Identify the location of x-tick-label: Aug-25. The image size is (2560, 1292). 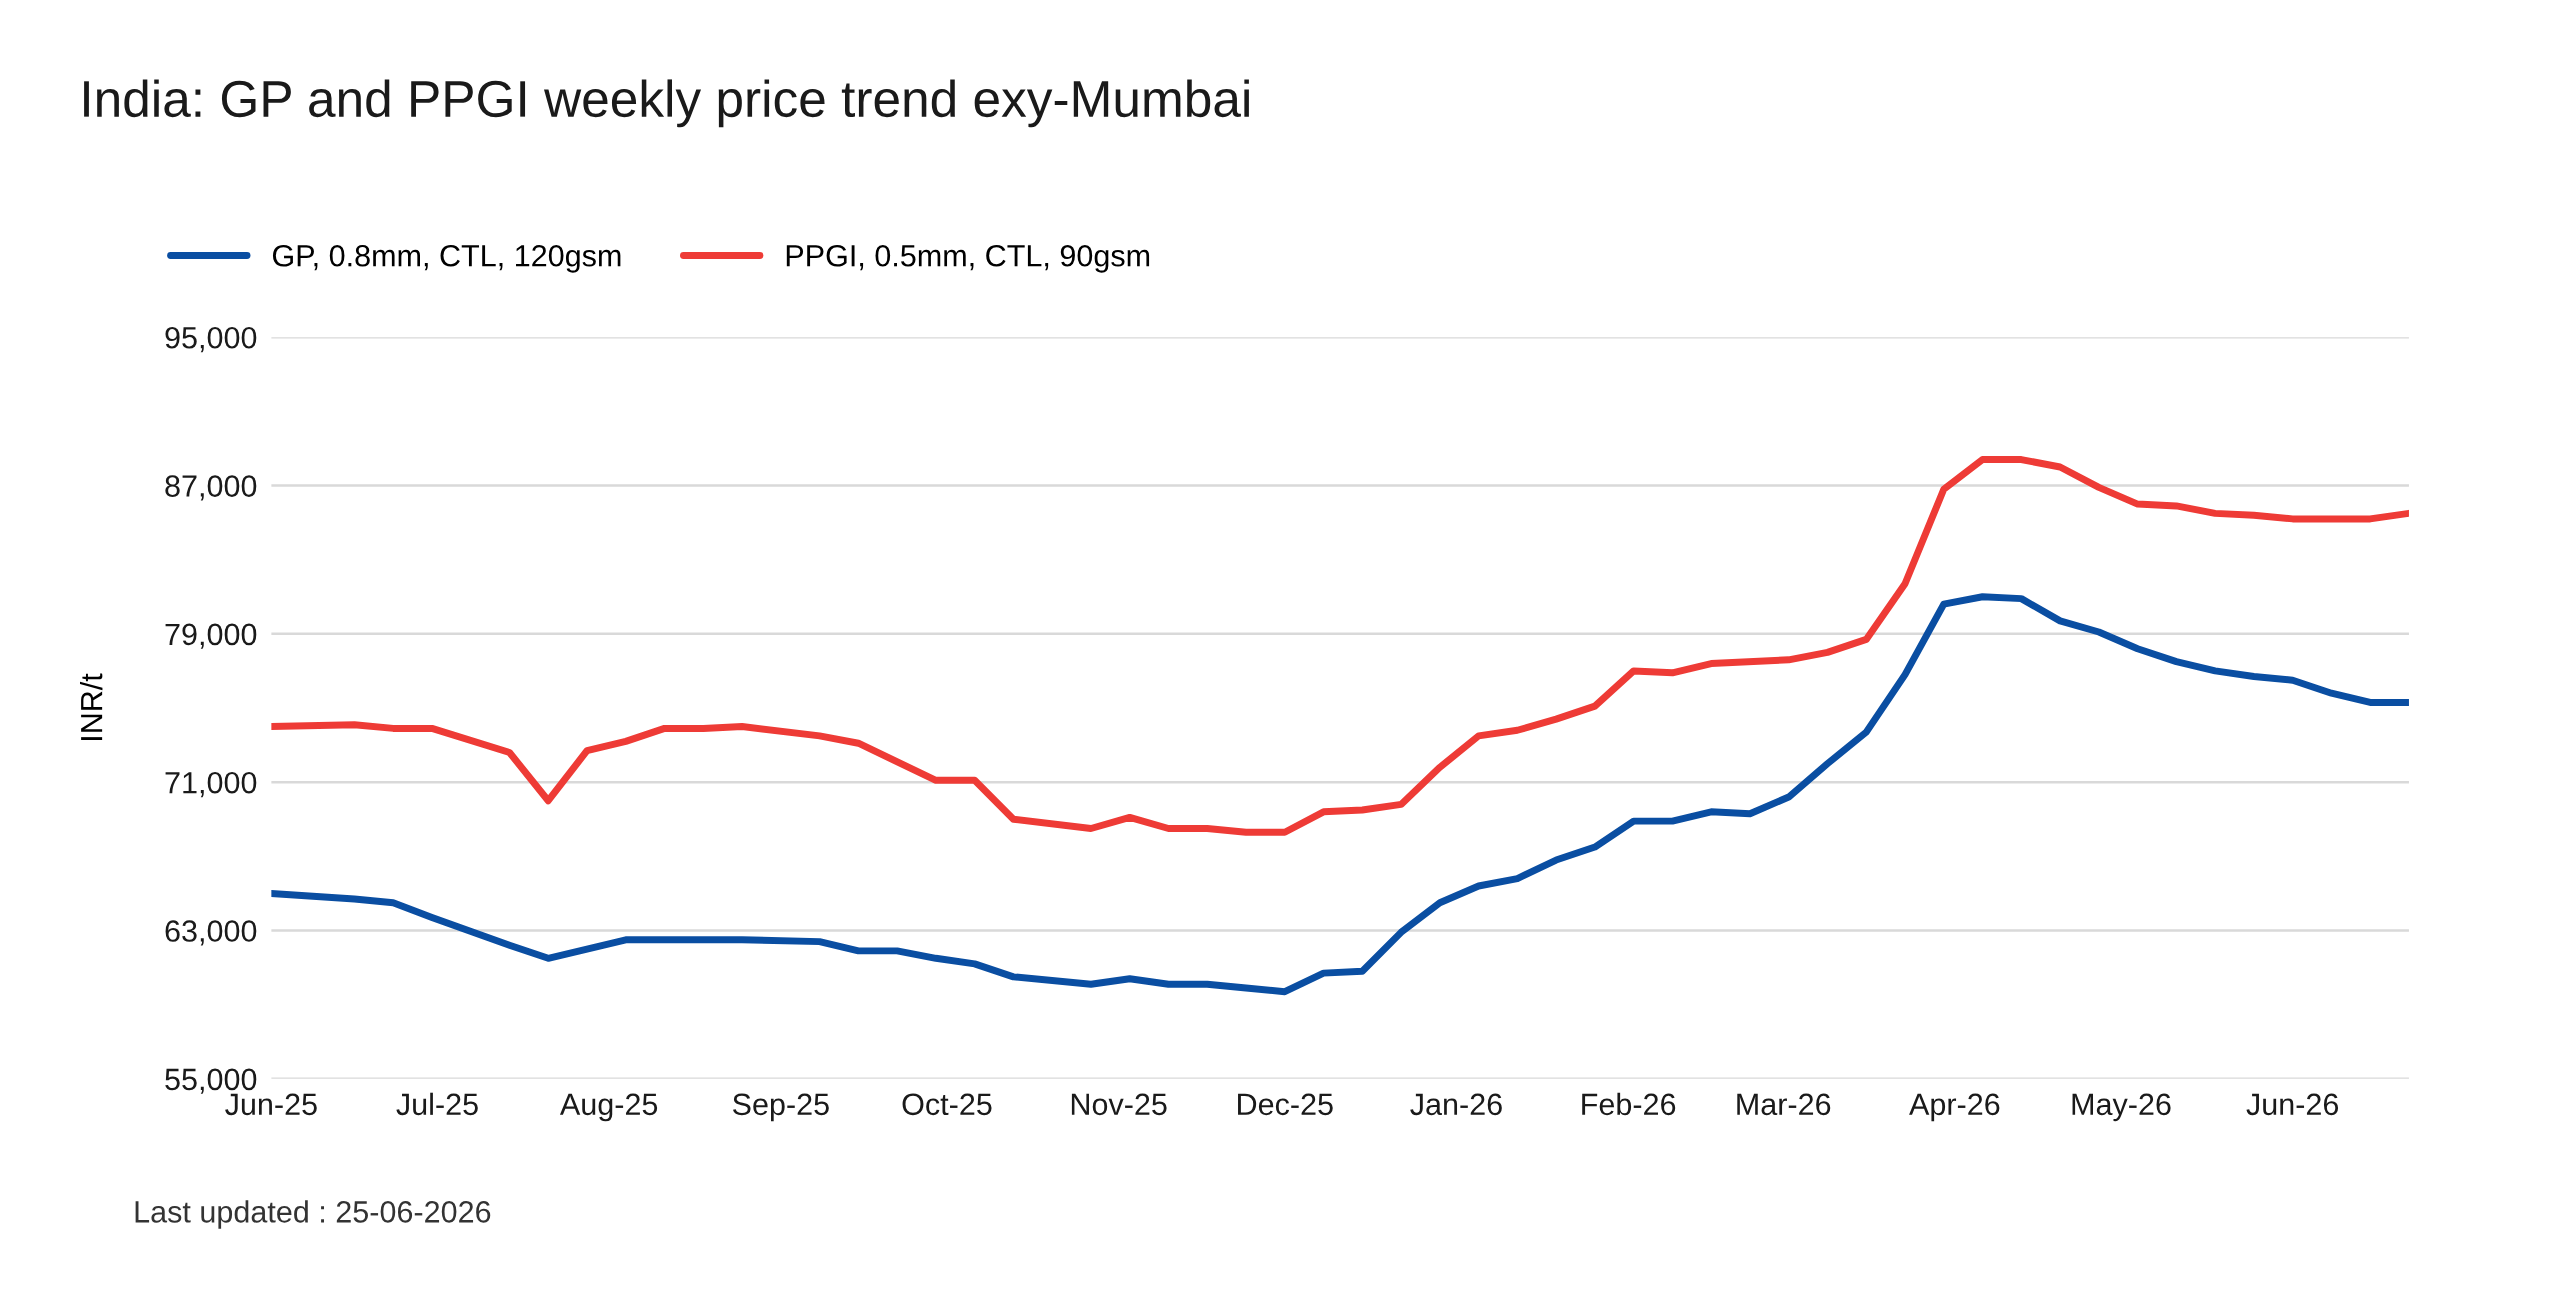
(608, 1107).